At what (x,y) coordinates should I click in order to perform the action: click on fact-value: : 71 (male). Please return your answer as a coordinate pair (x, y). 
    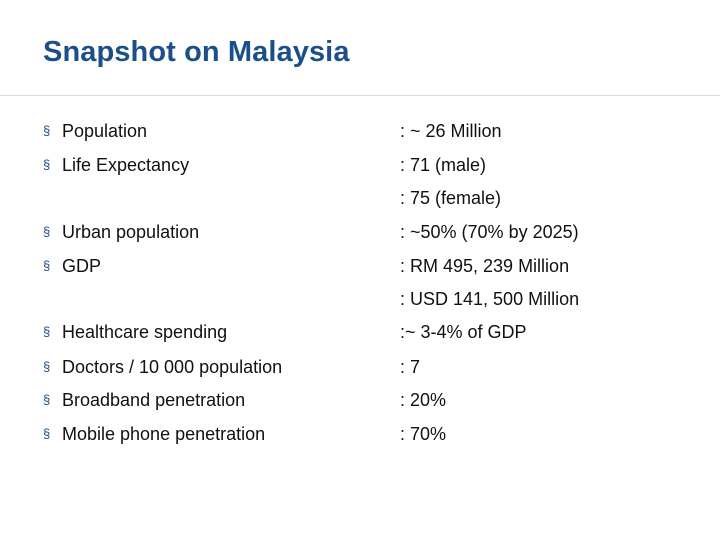
    Looking at the image, I should click on (443, 165).